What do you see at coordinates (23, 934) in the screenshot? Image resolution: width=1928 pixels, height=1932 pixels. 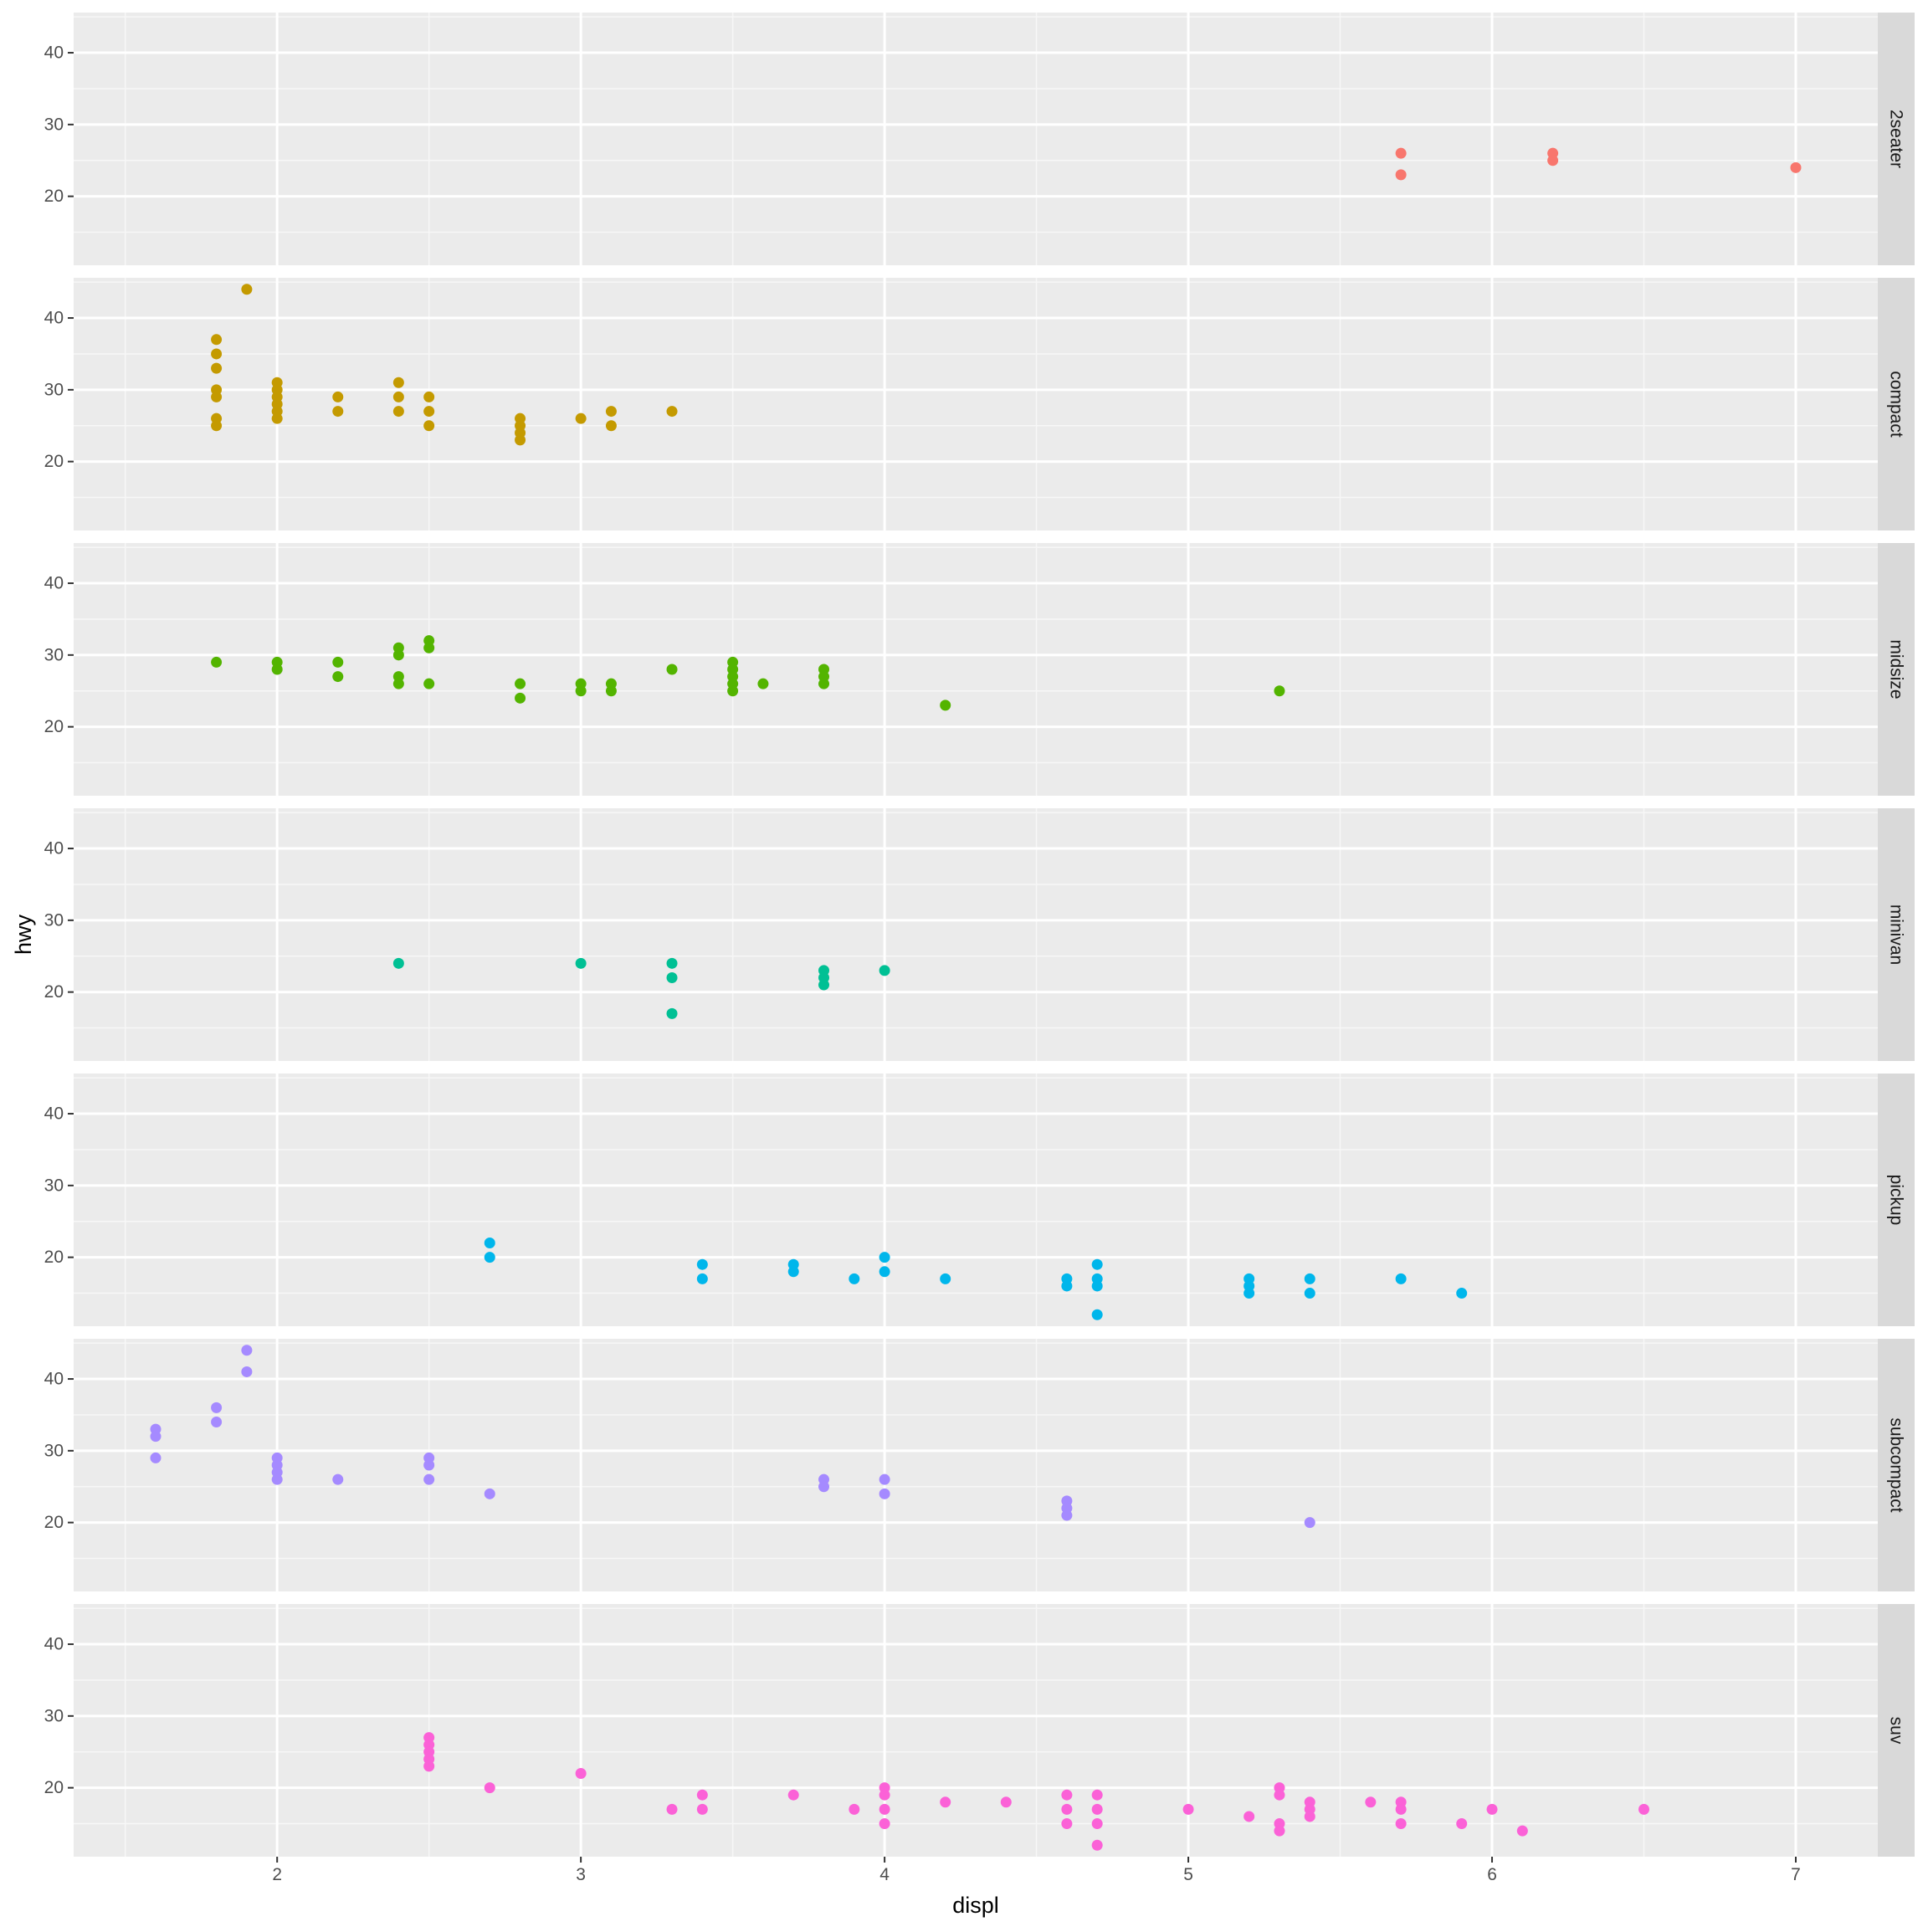 I see `y-axis-title: hwy` at bounding box center [23, 934].